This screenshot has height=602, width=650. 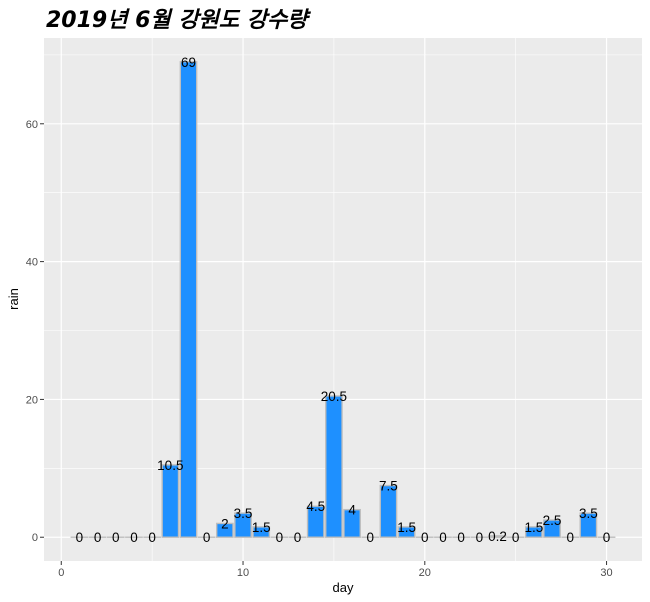 I want to click on x-tick-label: 0, so click(x=61, y=573).